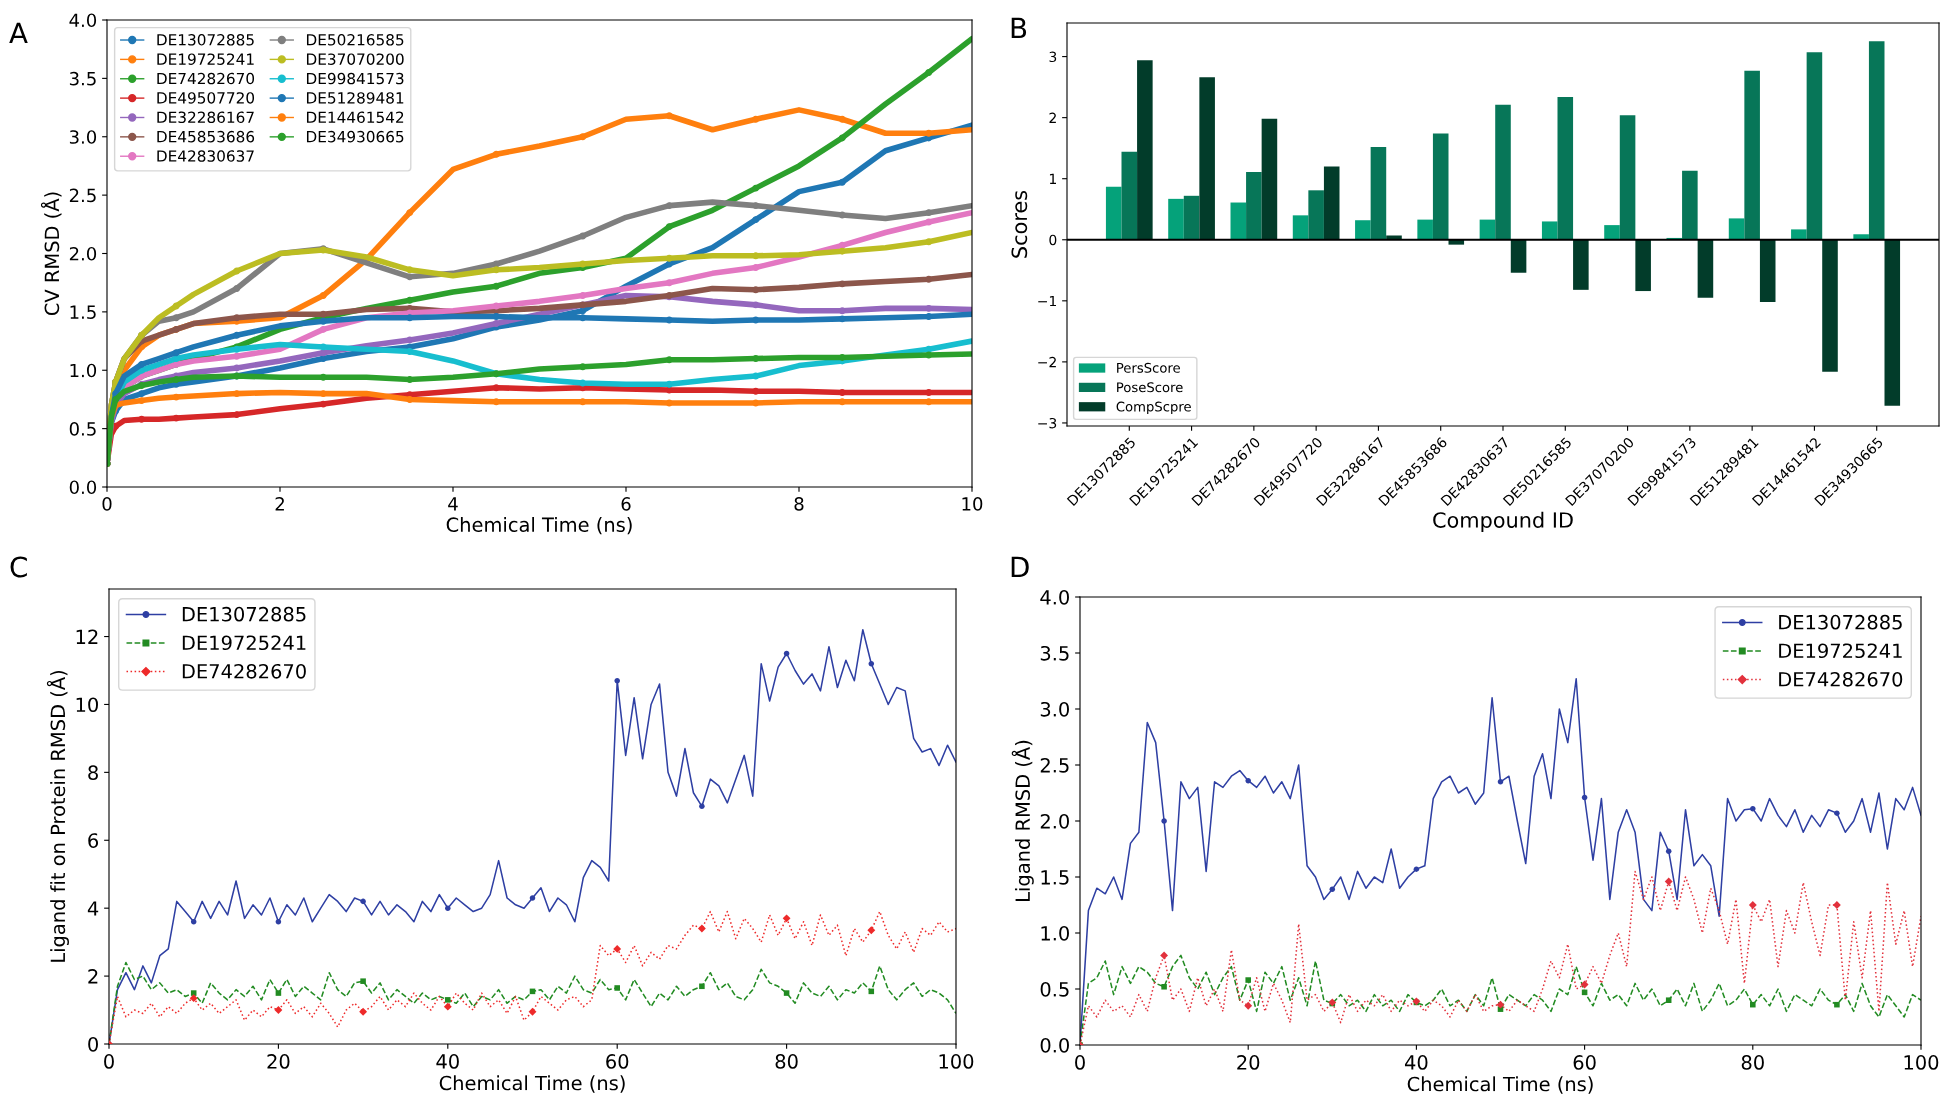  Describe the element at coordinates (1153, 408) in the screenshot. I see `legend-label: CompScpre` at that location.